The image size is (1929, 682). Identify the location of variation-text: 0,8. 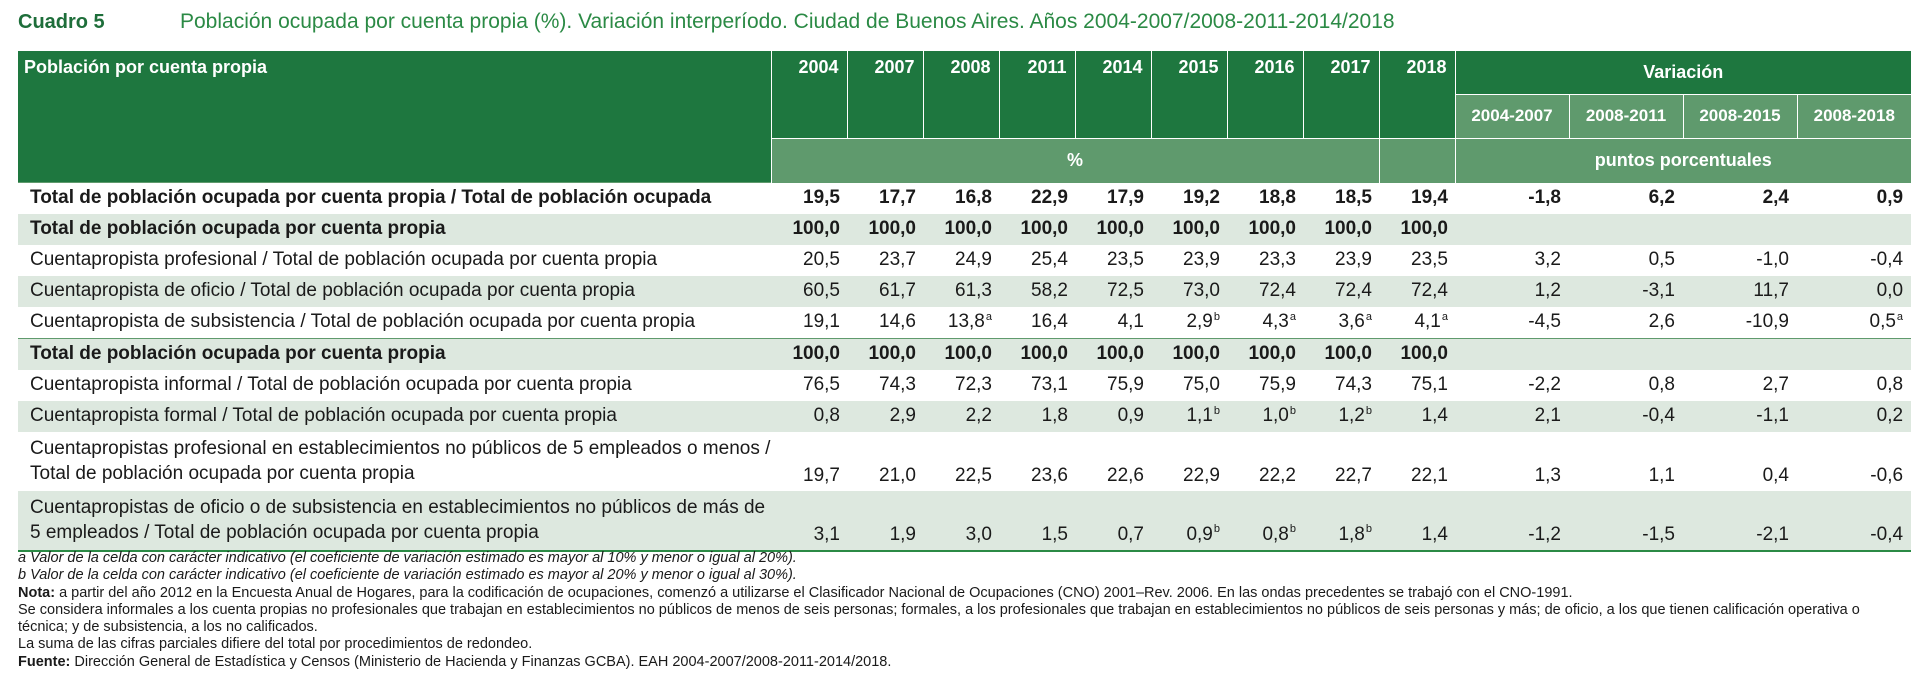
(1661, 384).